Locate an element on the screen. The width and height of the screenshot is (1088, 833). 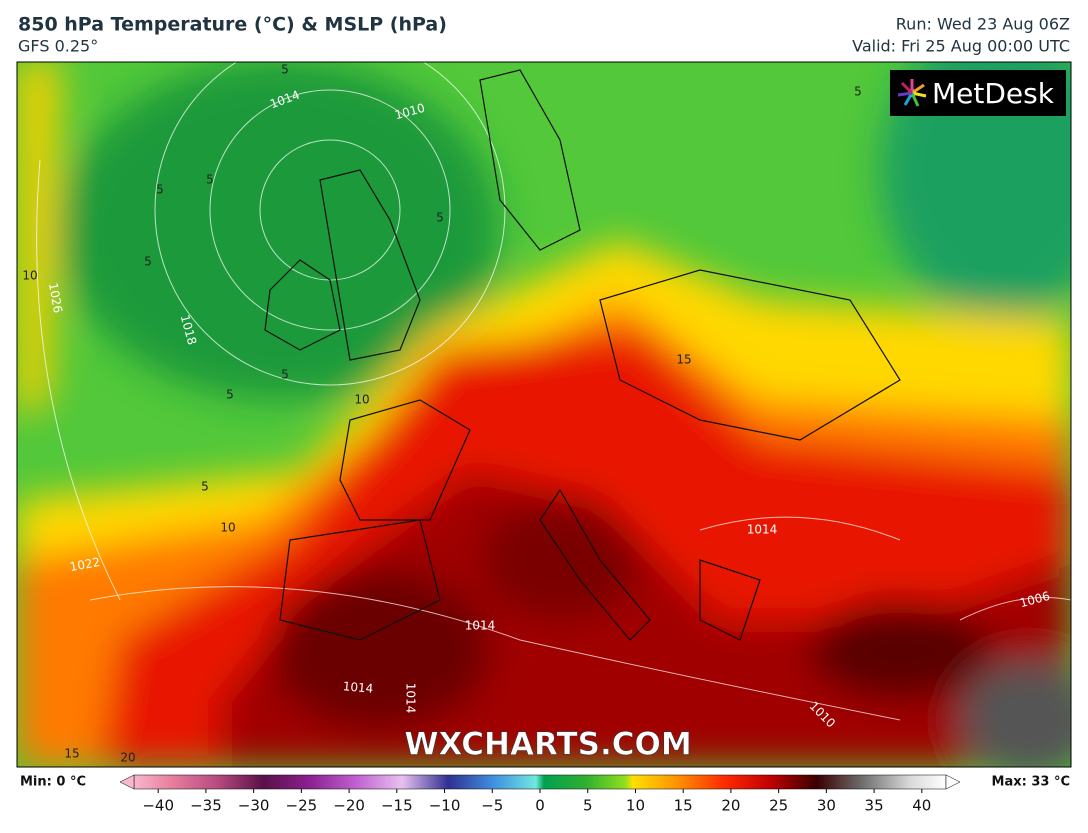
isobar-label: 1026 is located at coordinates (55, 298).